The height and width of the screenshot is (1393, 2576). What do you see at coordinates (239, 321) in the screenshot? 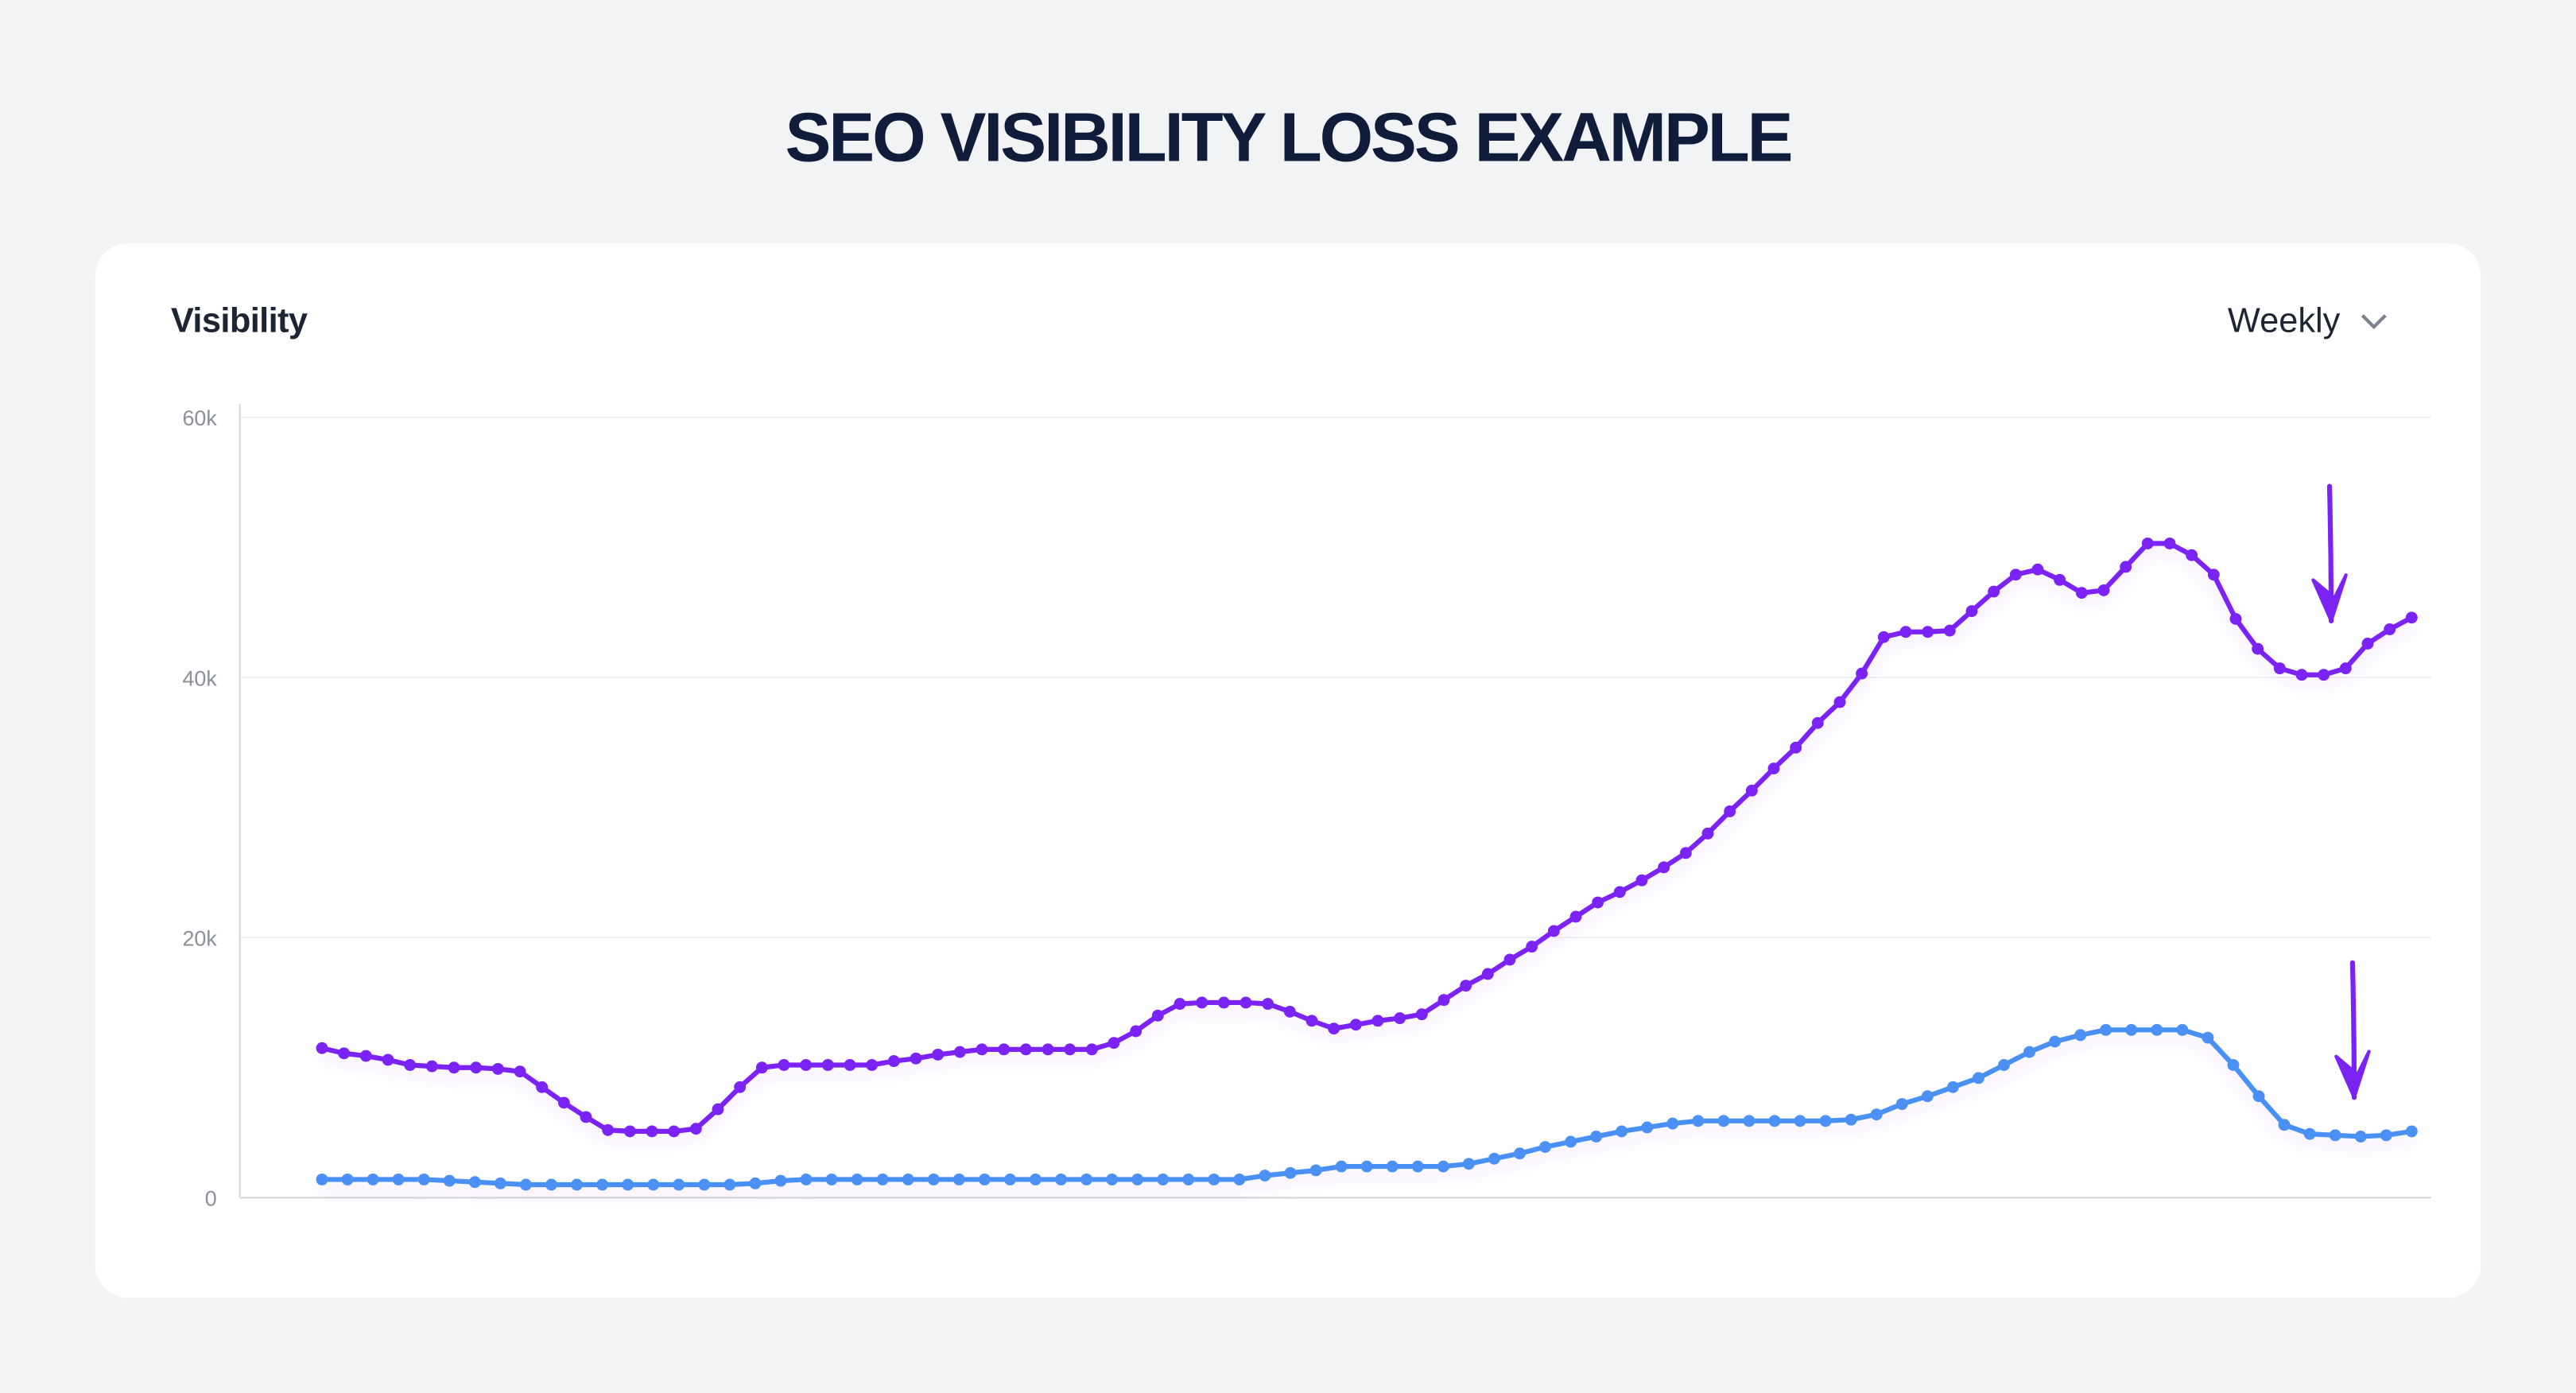
I see `card-title: Visibility` at bounding box center [239, 321].